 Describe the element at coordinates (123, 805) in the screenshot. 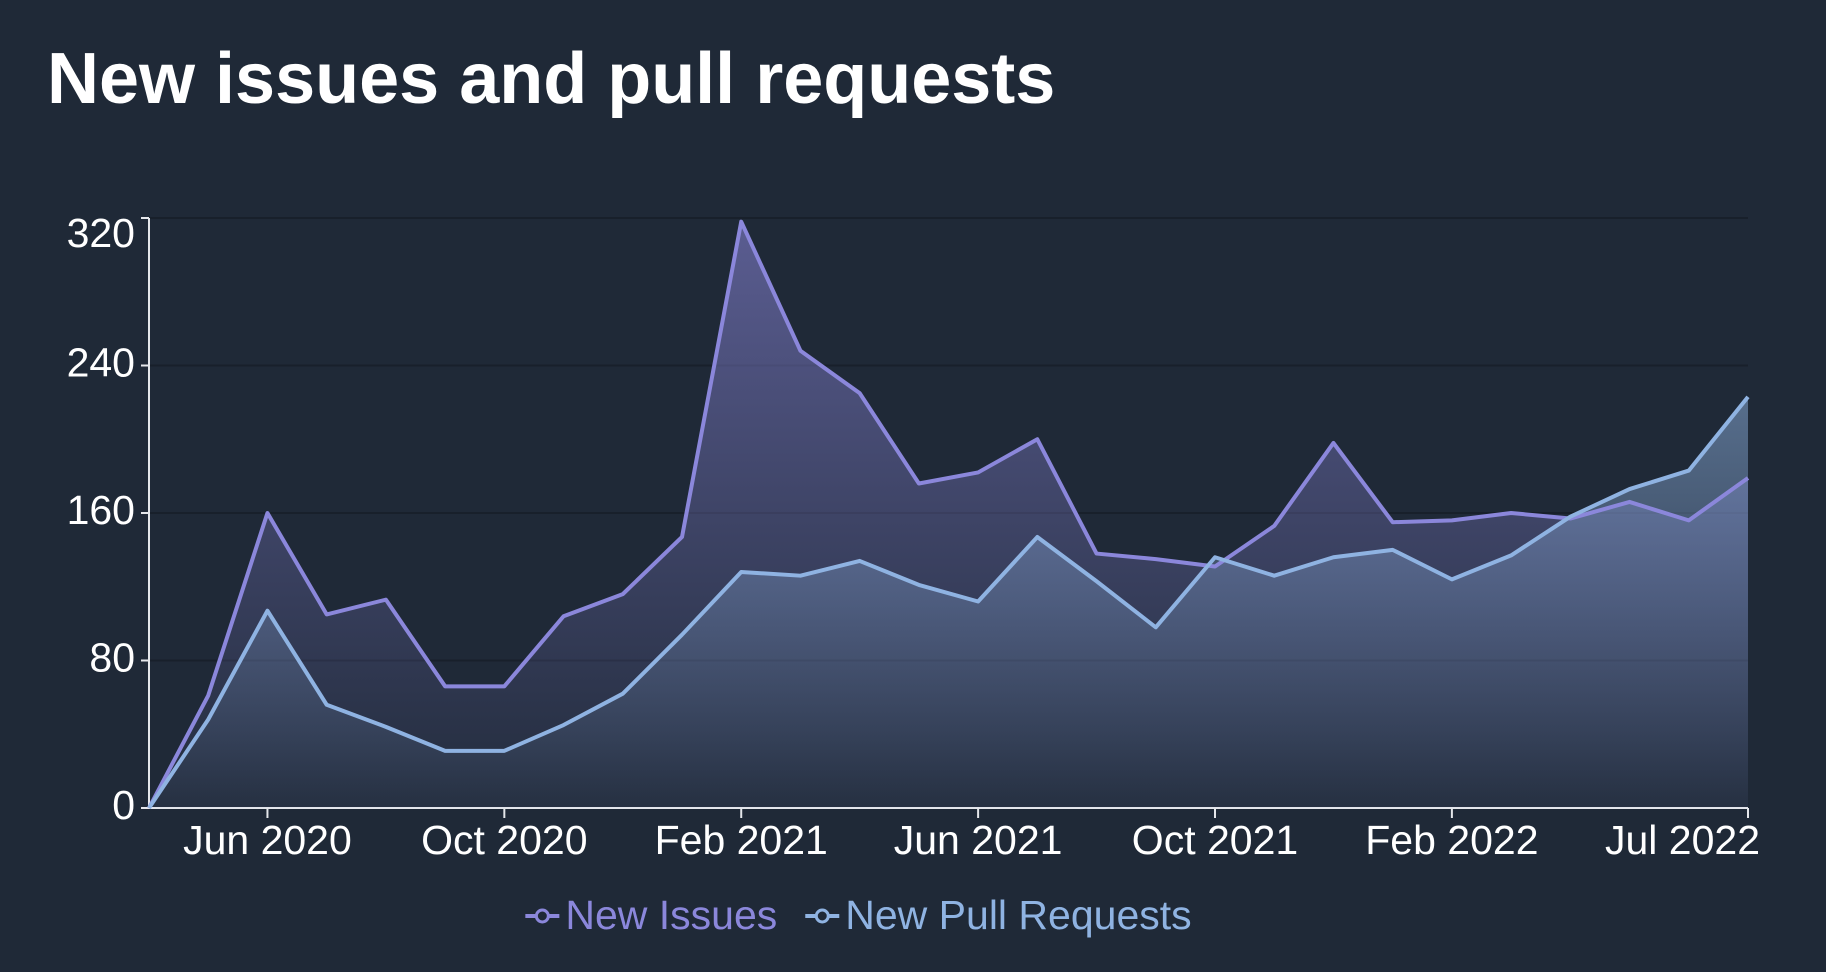

I see `y-tick-label: 0` at that location.